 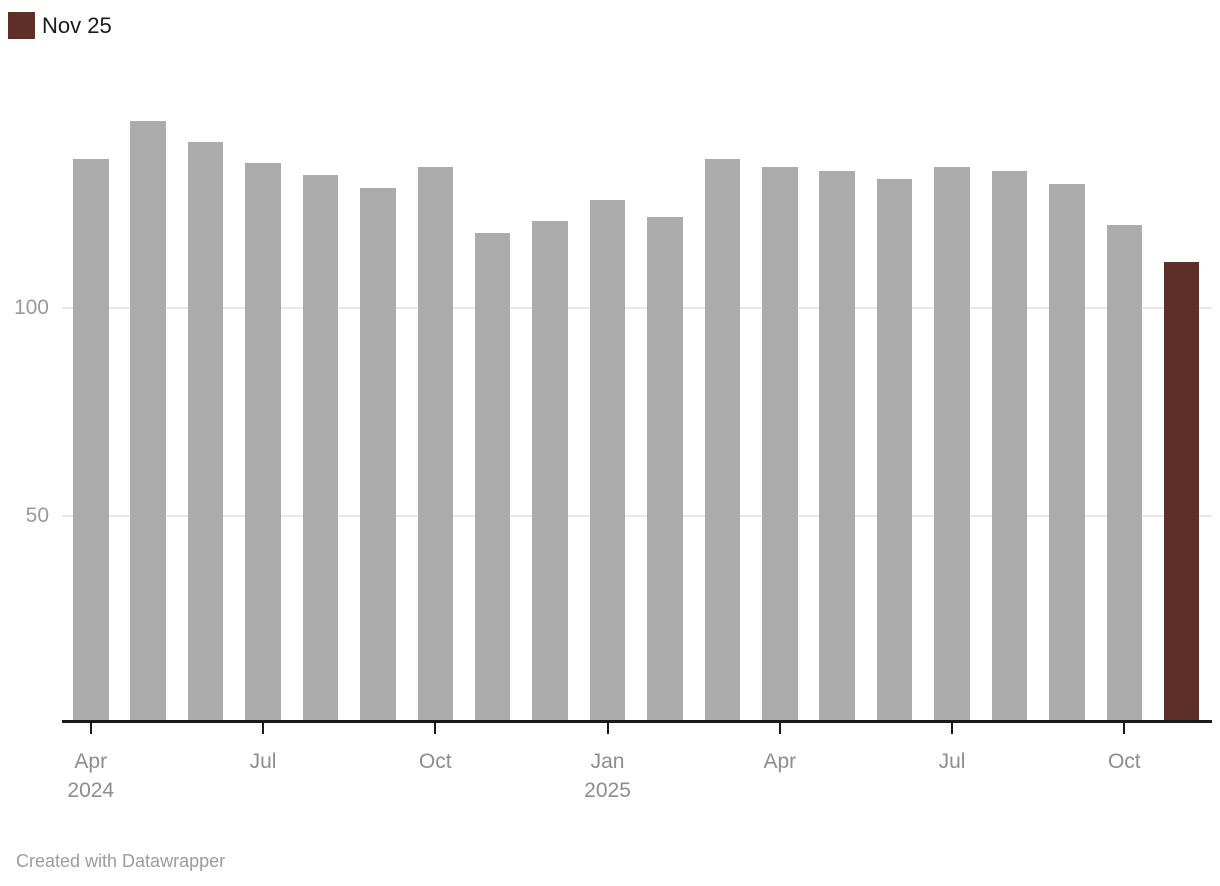 What do you see at coordinates (31, 307) in the screenshot?
I see `y-axis-tick-label: 100` at bounding box center [31, 307].